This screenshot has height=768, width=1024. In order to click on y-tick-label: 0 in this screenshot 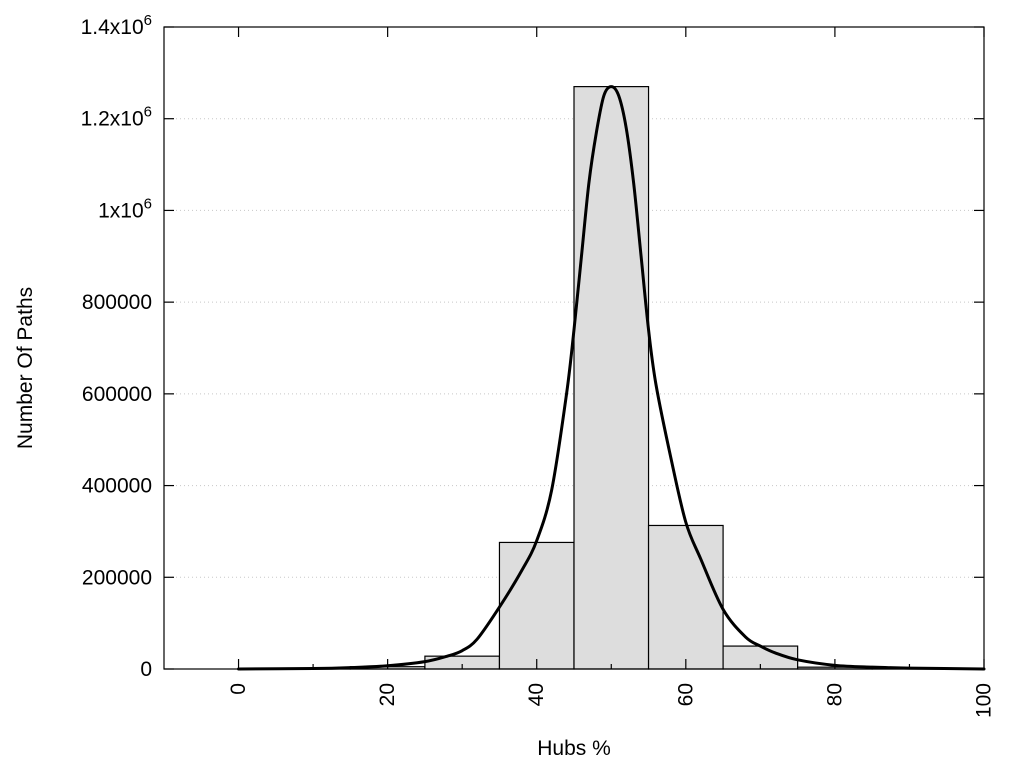, I will do `click(146, 669)`.